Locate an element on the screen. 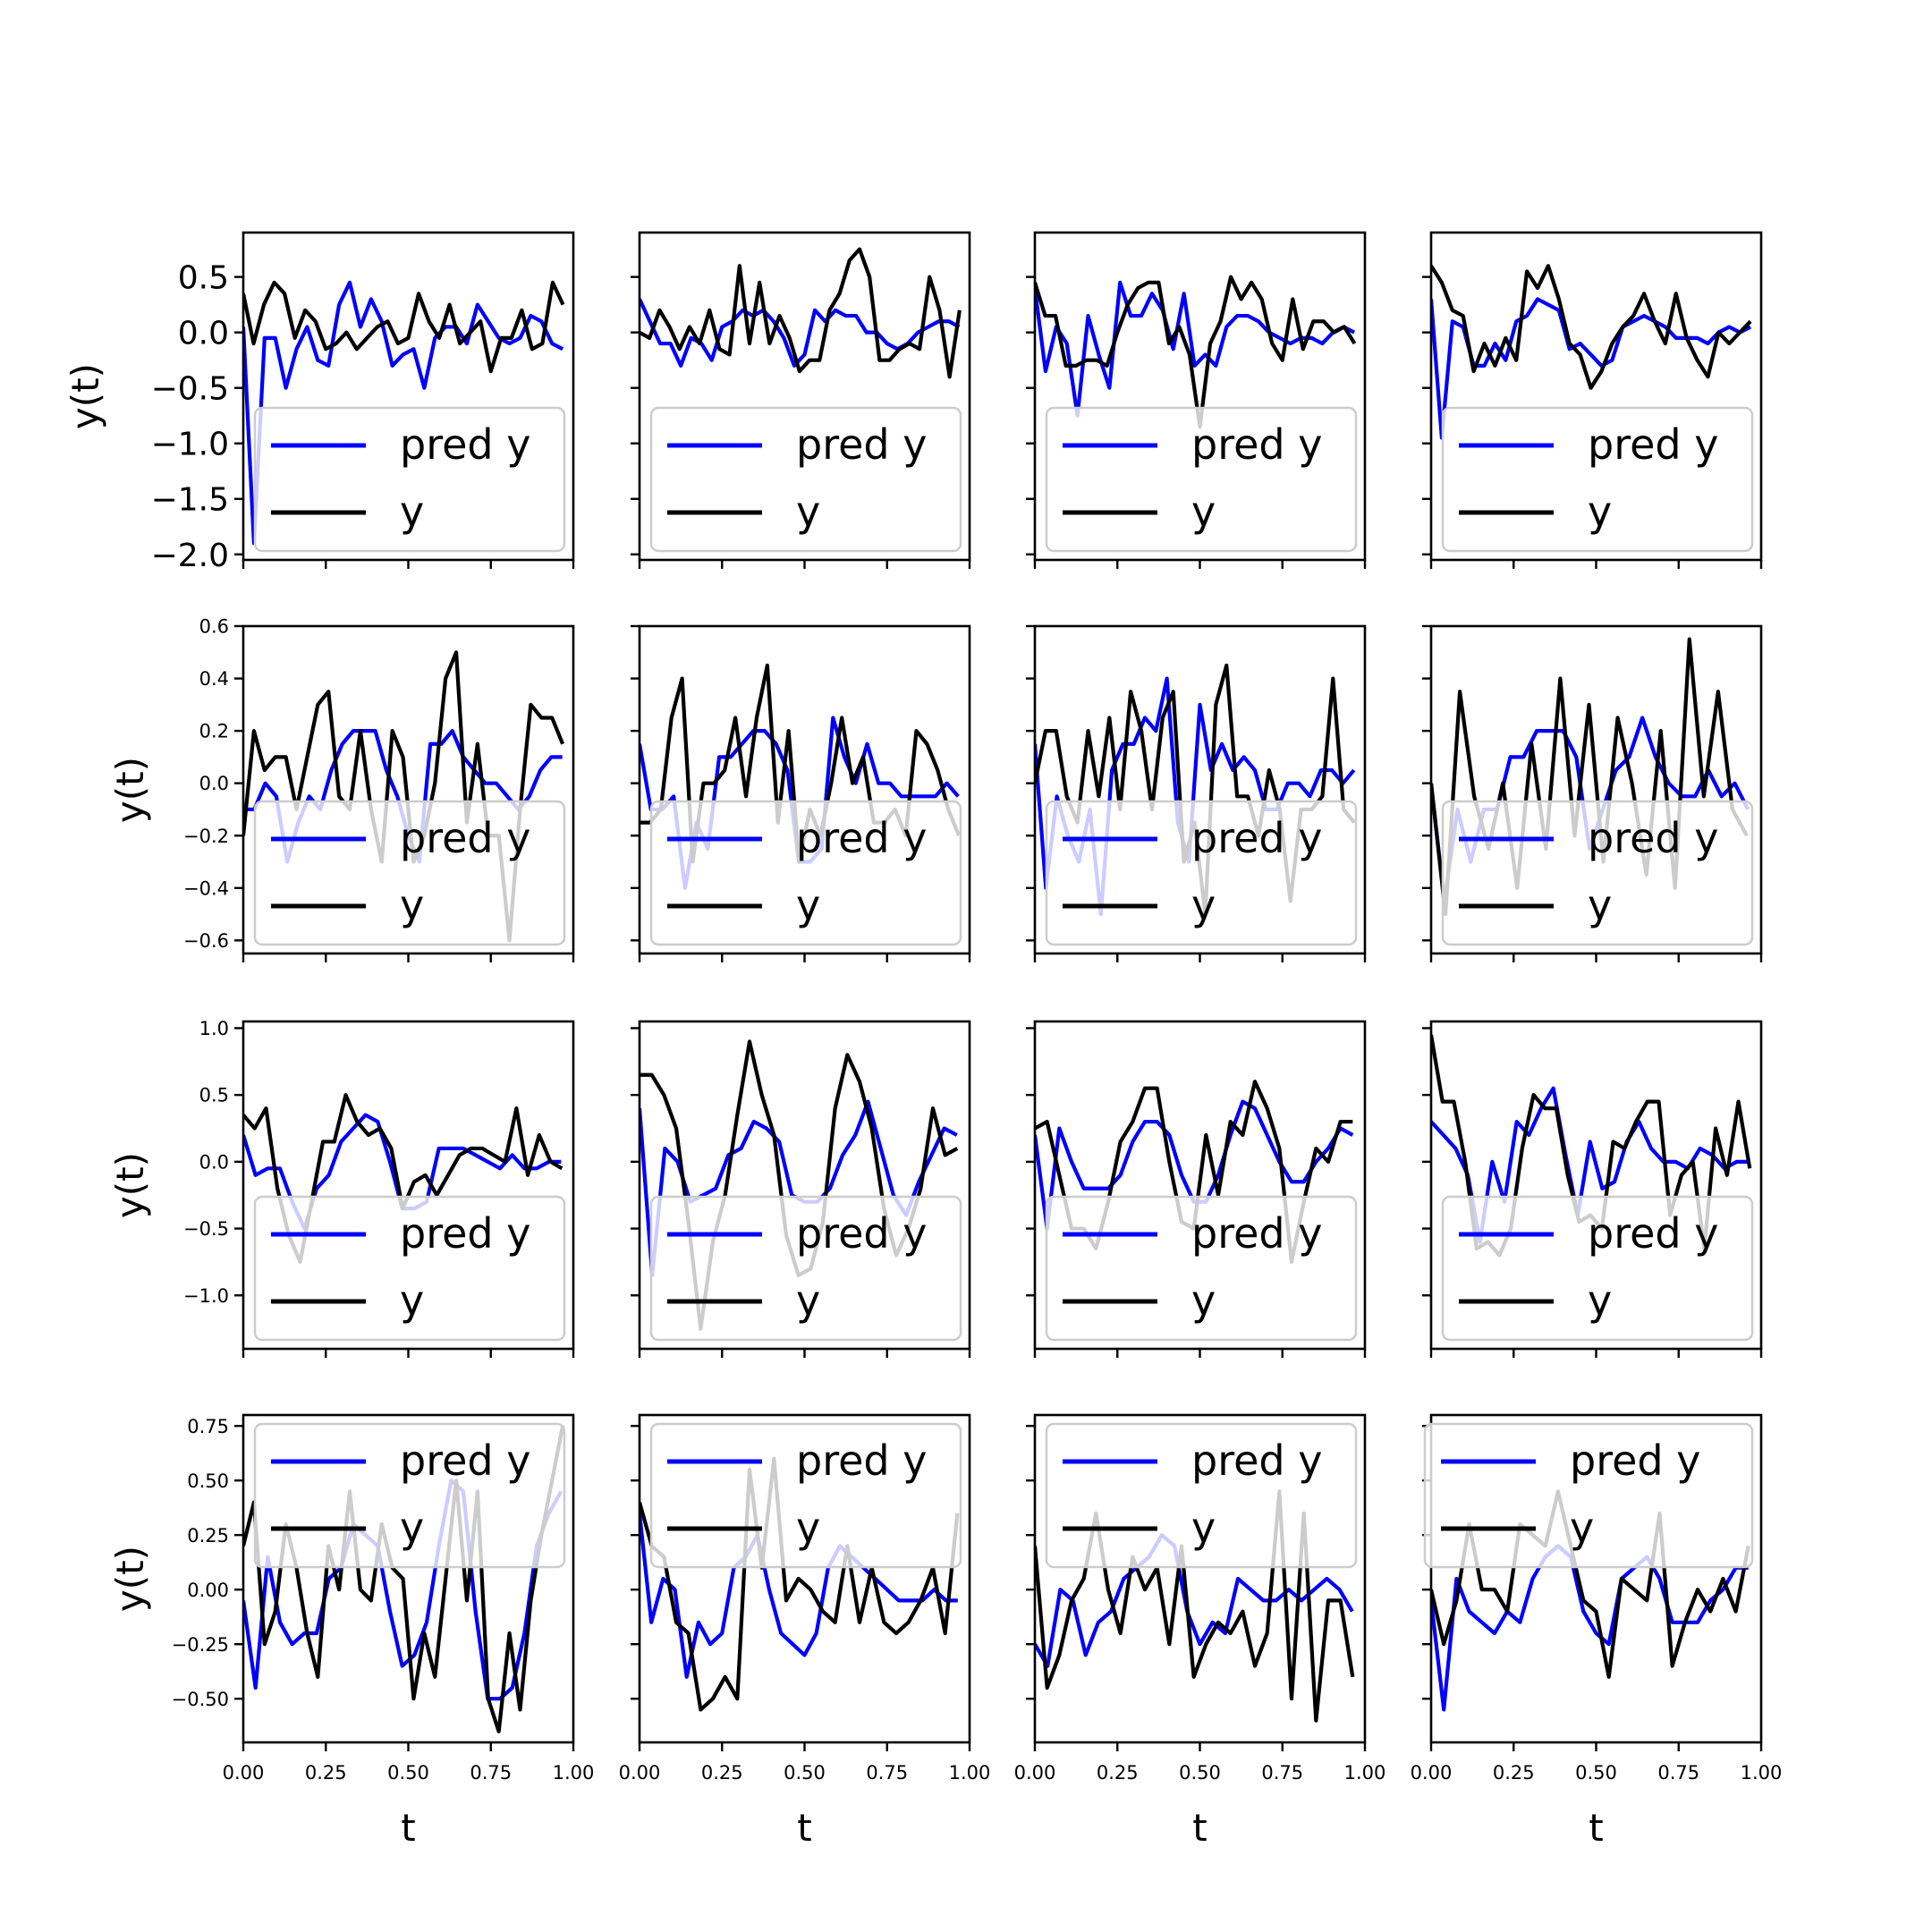 Image resolution: width=1932 pixels, height=1932 pixels. y-tick-label: 0.25 is located at coordinates (208, 1535).